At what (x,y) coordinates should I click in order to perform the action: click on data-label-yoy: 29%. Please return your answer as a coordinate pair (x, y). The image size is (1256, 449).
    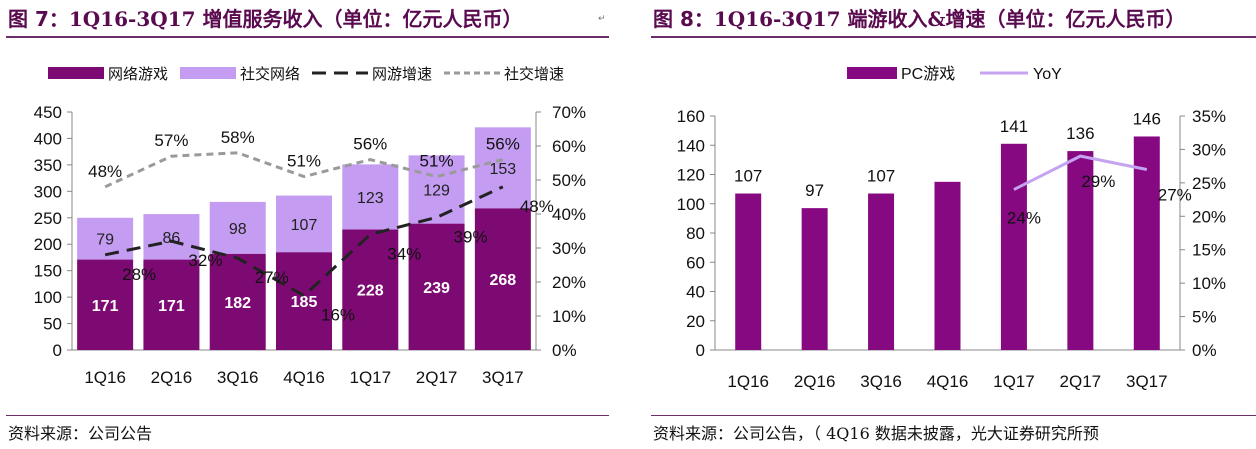
    Looking at the image, I should click on (1098, 181).